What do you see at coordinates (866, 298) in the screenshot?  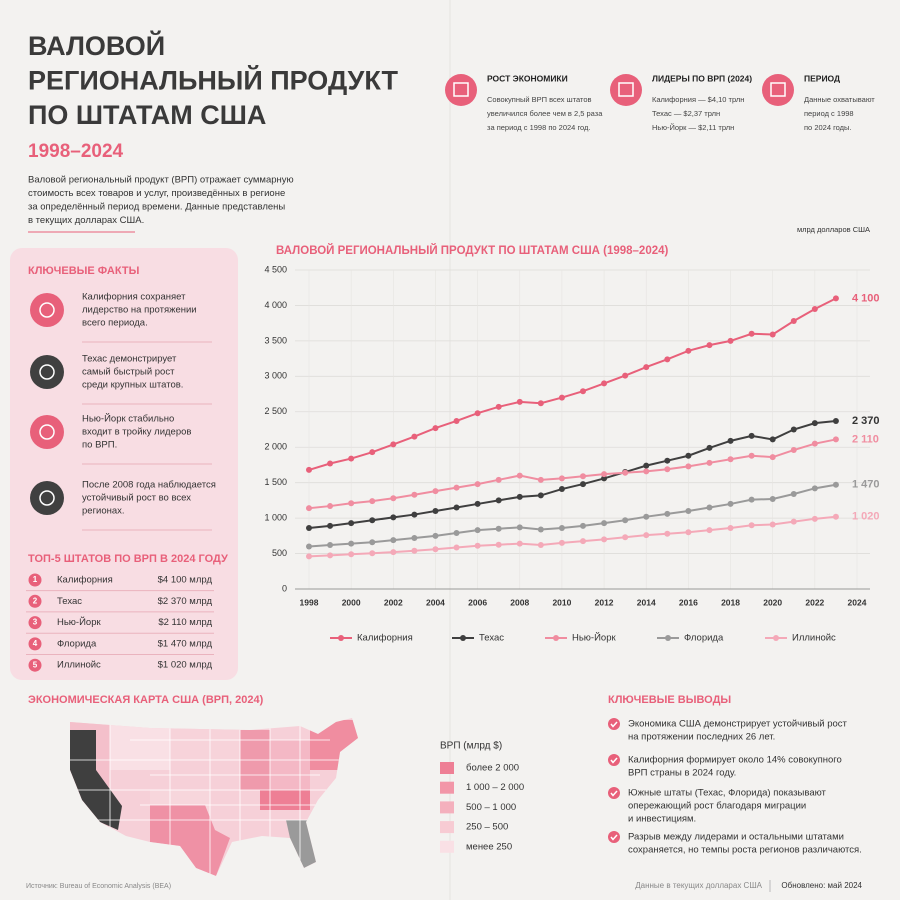 I see `value-label: 4 100` at bounding box center [866, 298].